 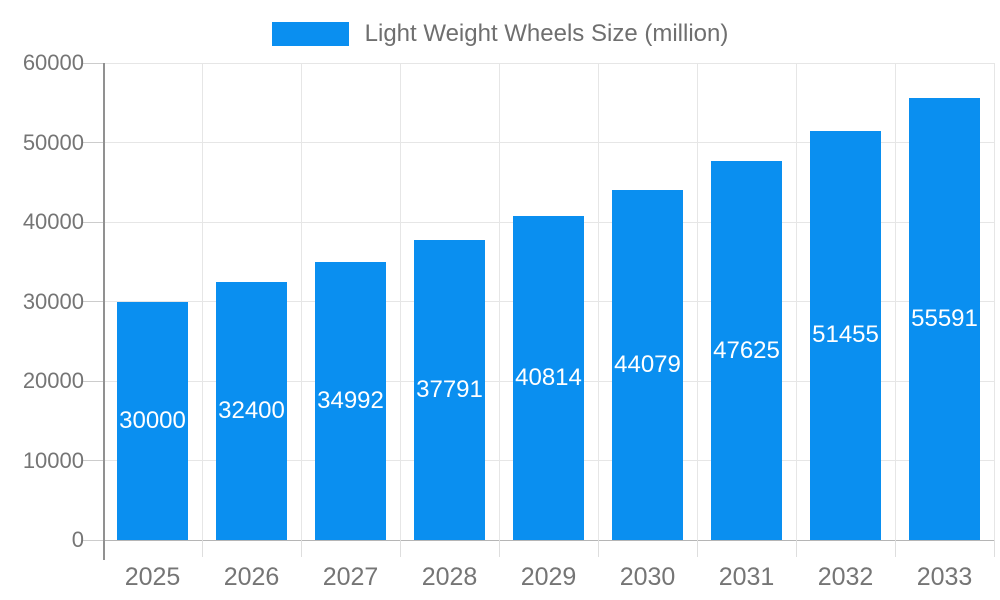 What do you see at coordinates (104, 311) in the screenshot?
I see `y-axis-line` at bounding box center [104, 311].